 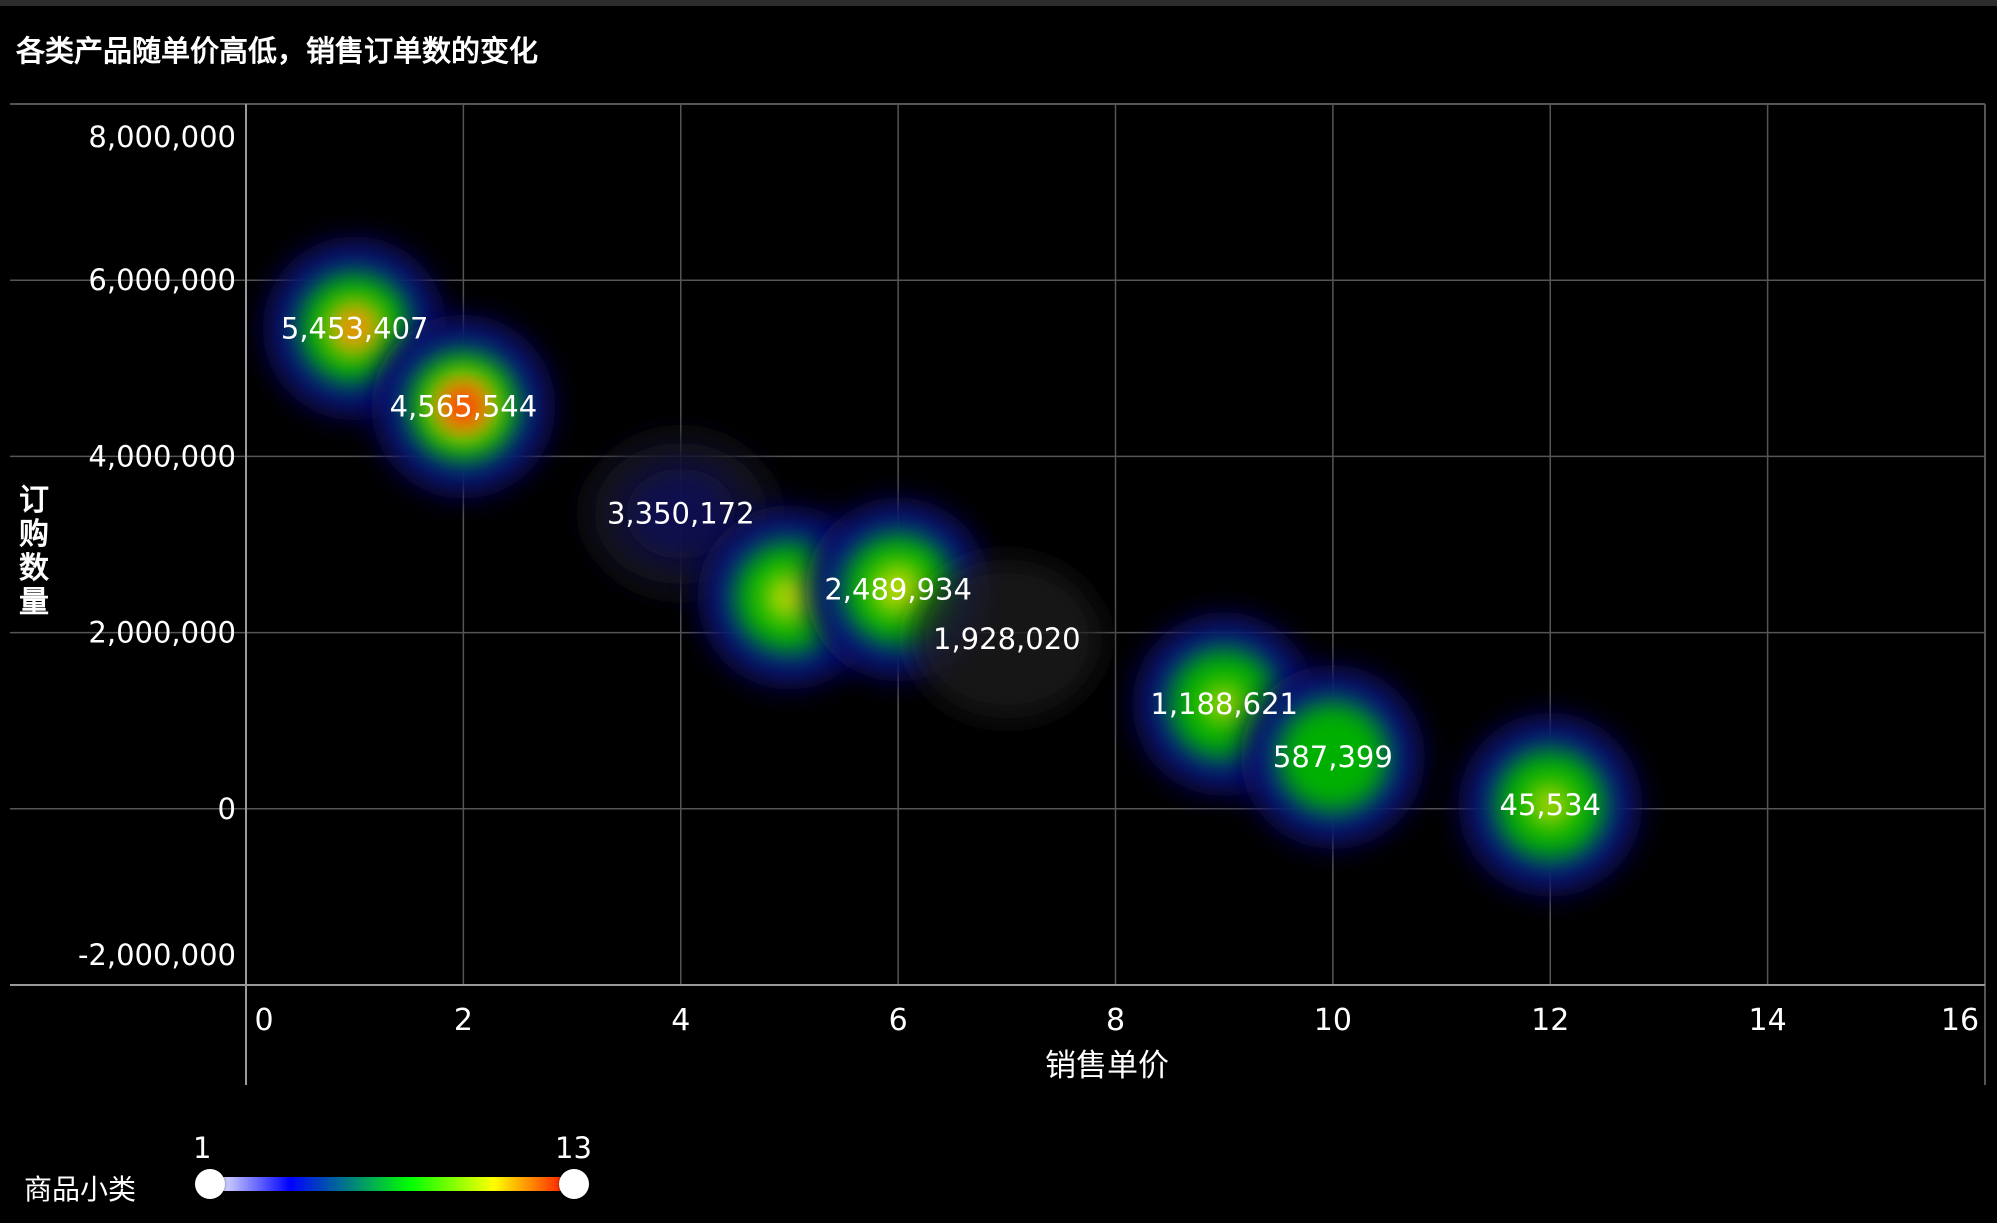 What do you see at coordinates (80, 1189) in the screenshot?
I see `visual-map-label: 商品小类` at bounding box center [80, 1189].